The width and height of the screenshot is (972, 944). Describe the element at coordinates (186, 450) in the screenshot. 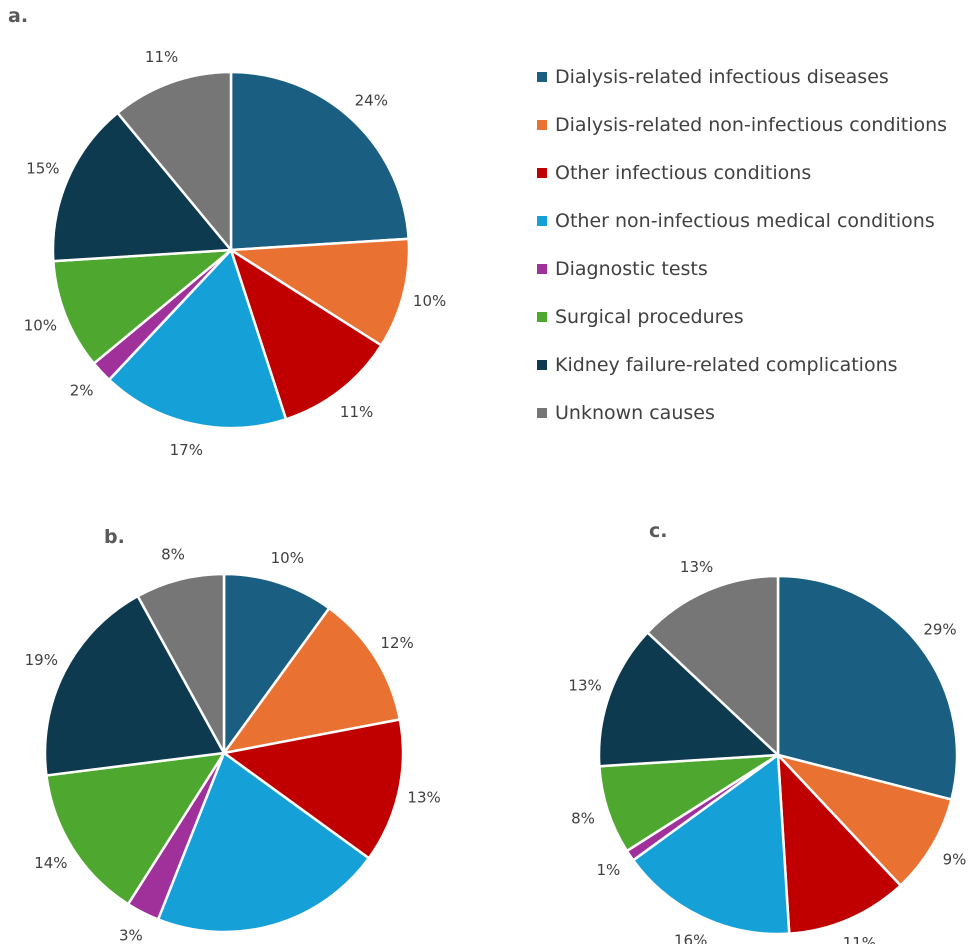

I see `pie-data-label: 17%` at that location.